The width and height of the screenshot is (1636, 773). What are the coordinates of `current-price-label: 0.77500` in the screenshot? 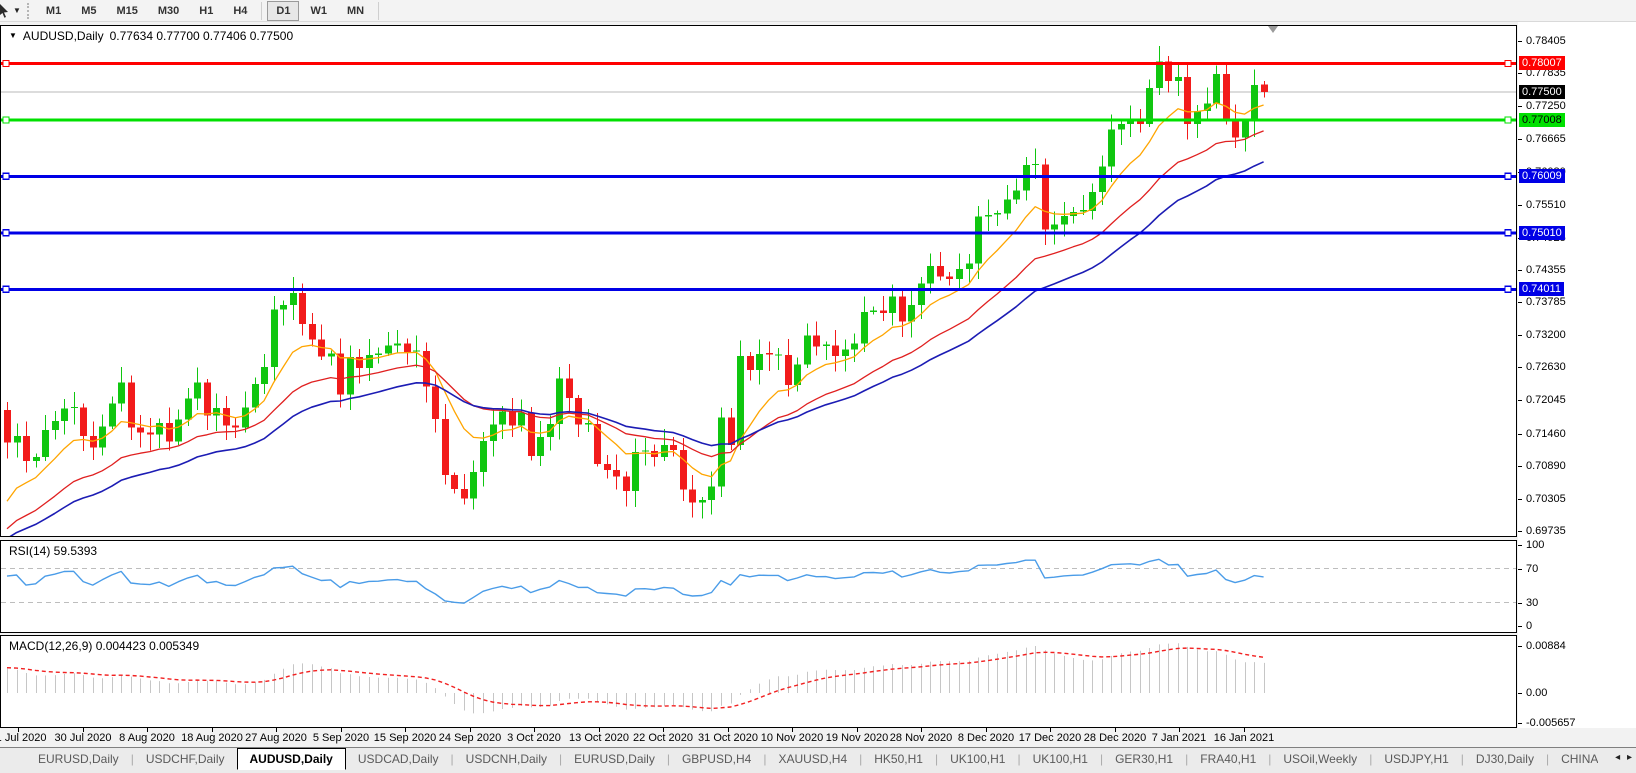 It's located at (1542, 92).